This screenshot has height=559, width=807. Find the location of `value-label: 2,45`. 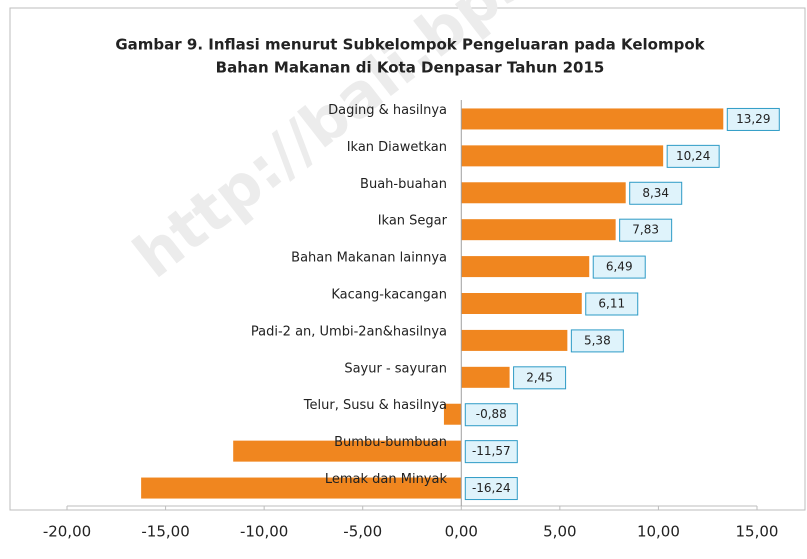

value-label: 2,45 is located at coordinates (539, 377).